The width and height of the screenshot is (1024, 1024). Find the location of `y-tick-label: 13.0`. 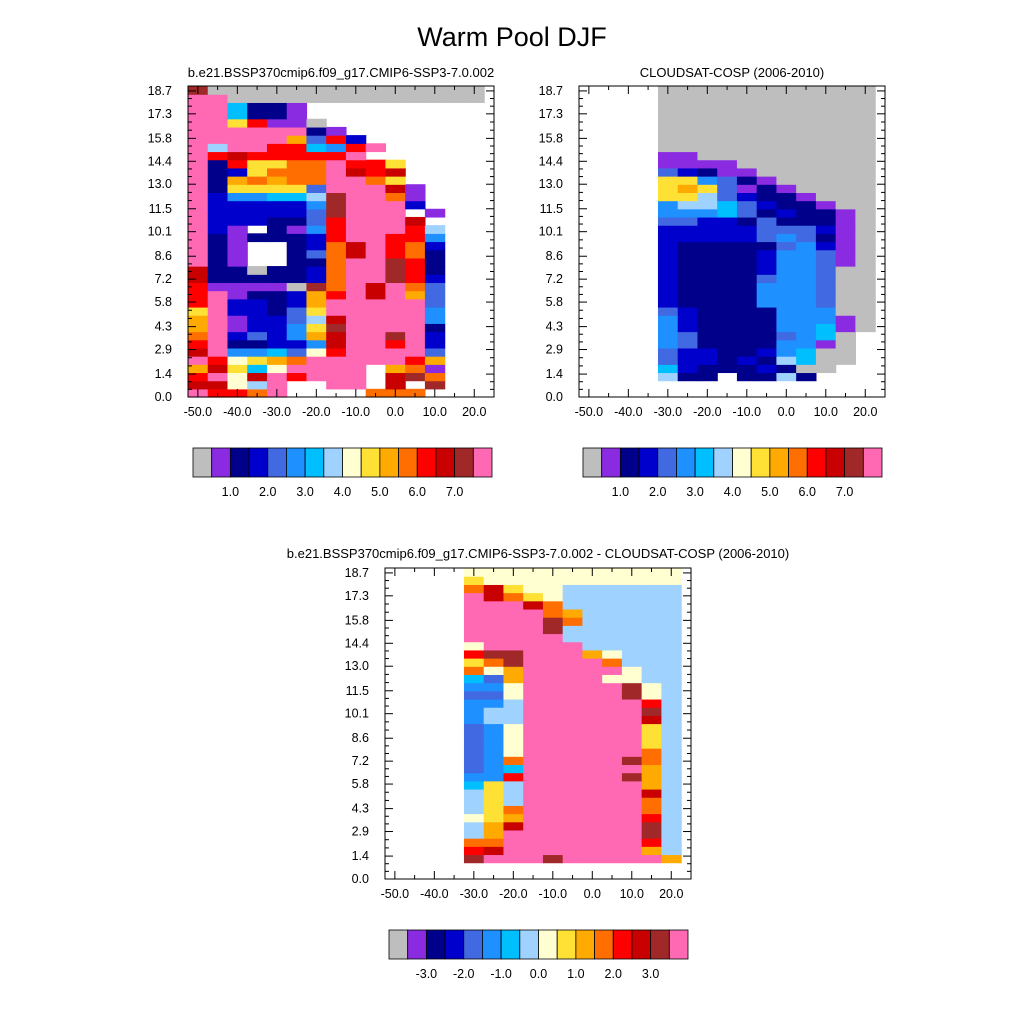

y-tick-label: 13.0 is located at coordinates (551, 184).